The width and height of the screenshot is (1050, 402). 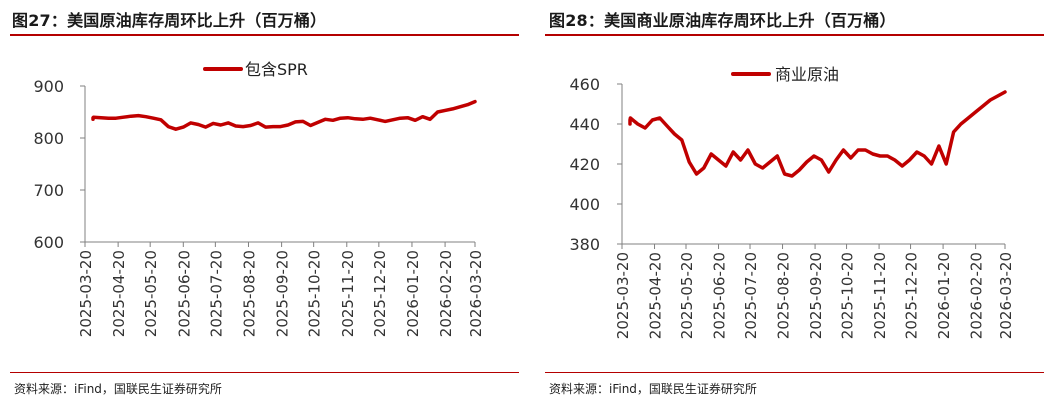 What do you see at coordinates (48, 242) in the screenshot?
I see `y-tick-label: 600` at bounding box center [48, 242].